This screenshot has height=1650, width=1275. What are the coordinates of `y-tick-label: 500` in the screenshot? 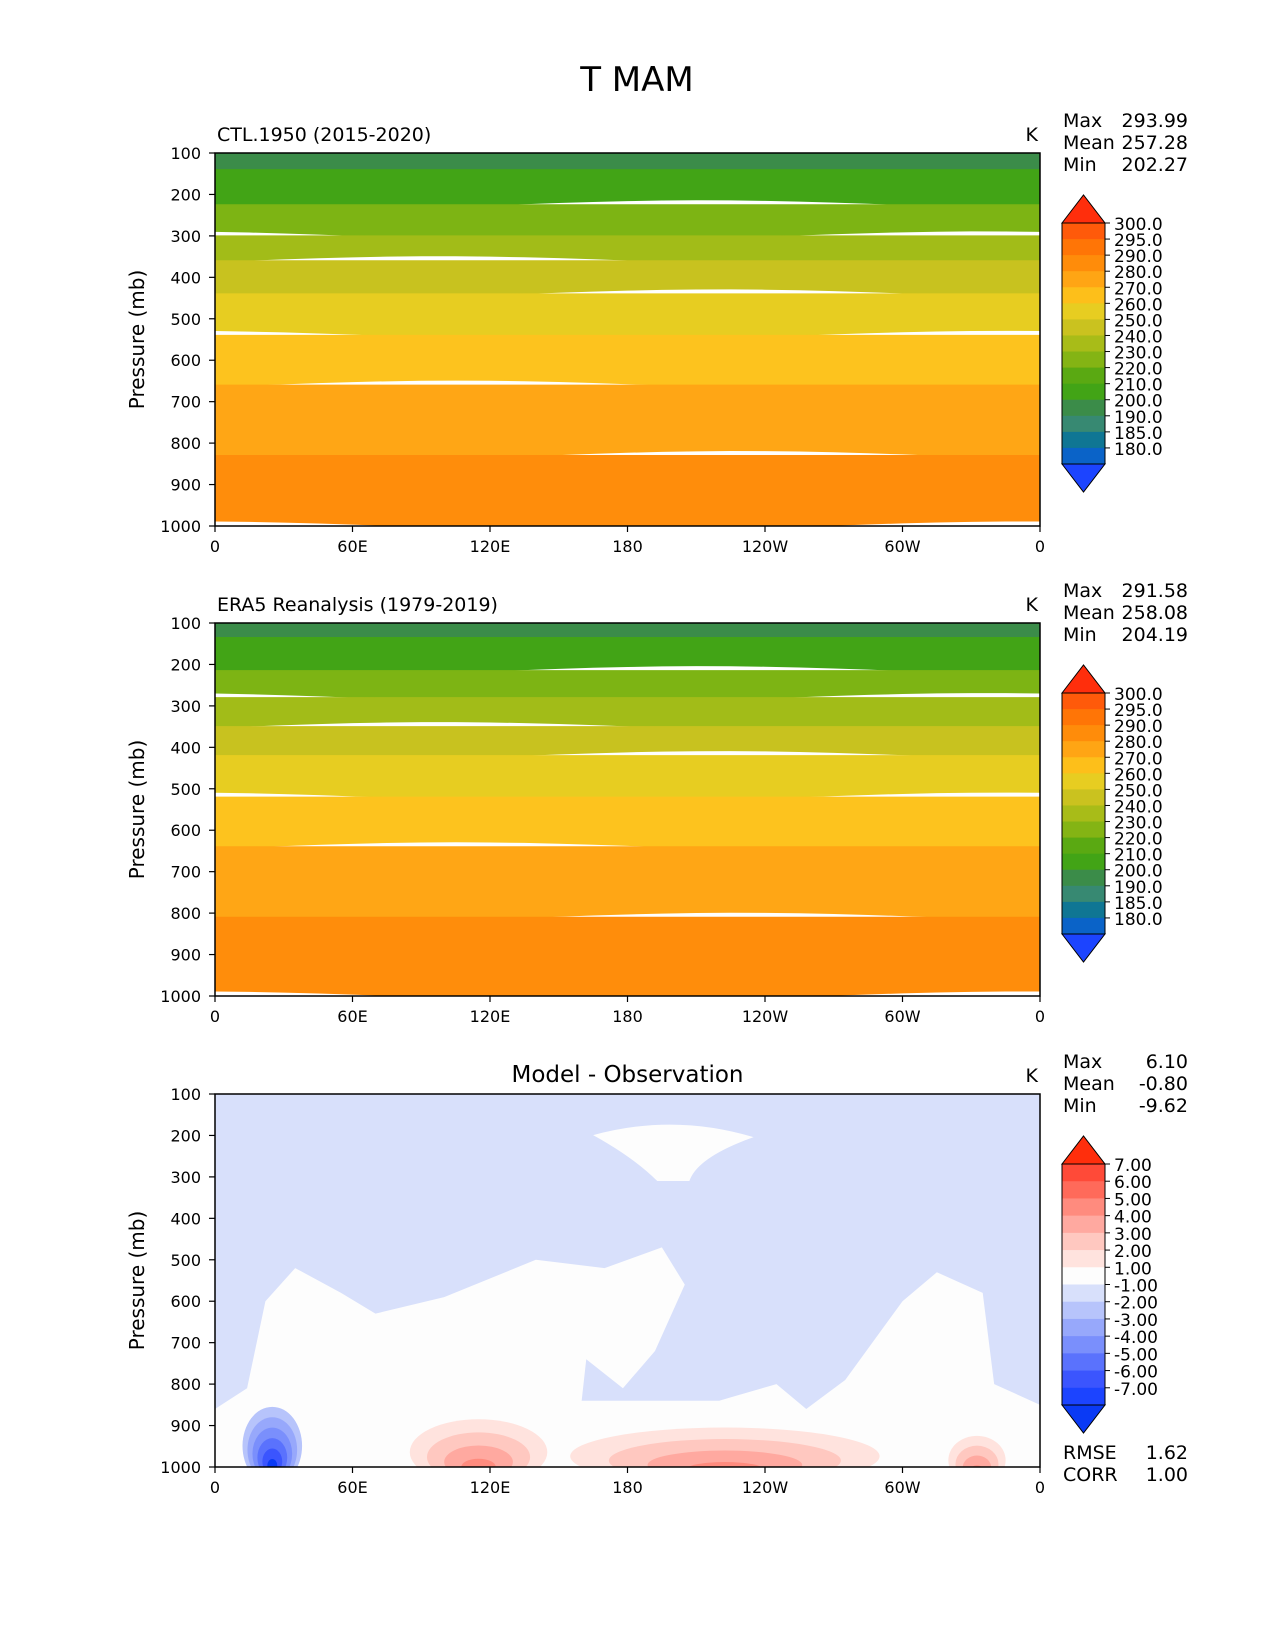 It's located at (185, 789).